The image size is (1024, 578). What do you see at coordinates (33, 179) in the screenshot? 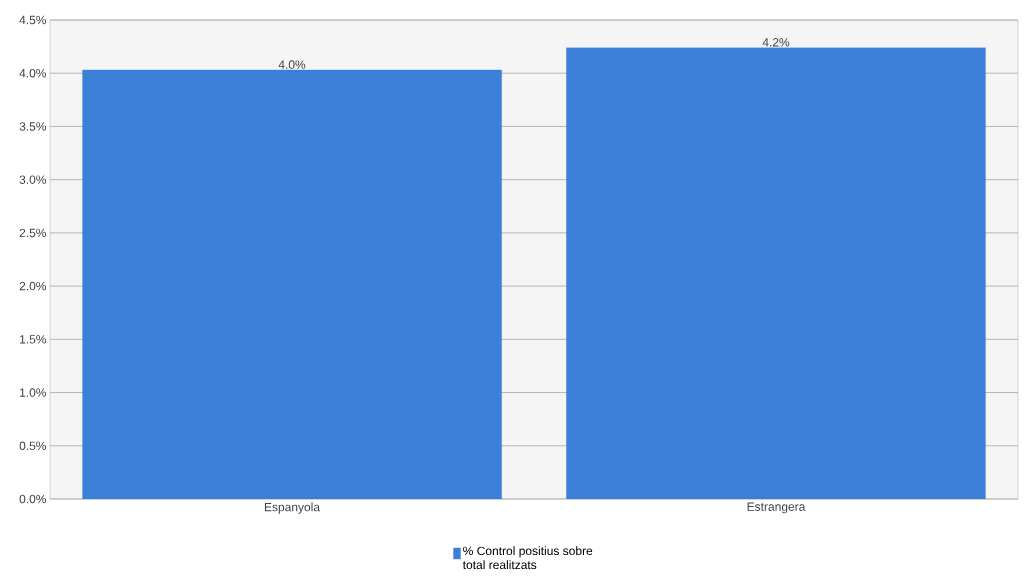
I see `y-tick-label: 3.0%` at bounding box center [33, 179].